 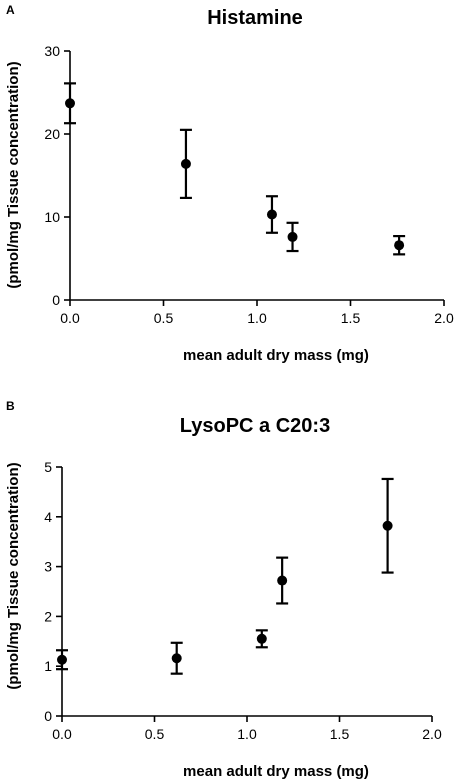 I want to click on chart-title: LysoPC a C20:3, so click(x=255, y=426).